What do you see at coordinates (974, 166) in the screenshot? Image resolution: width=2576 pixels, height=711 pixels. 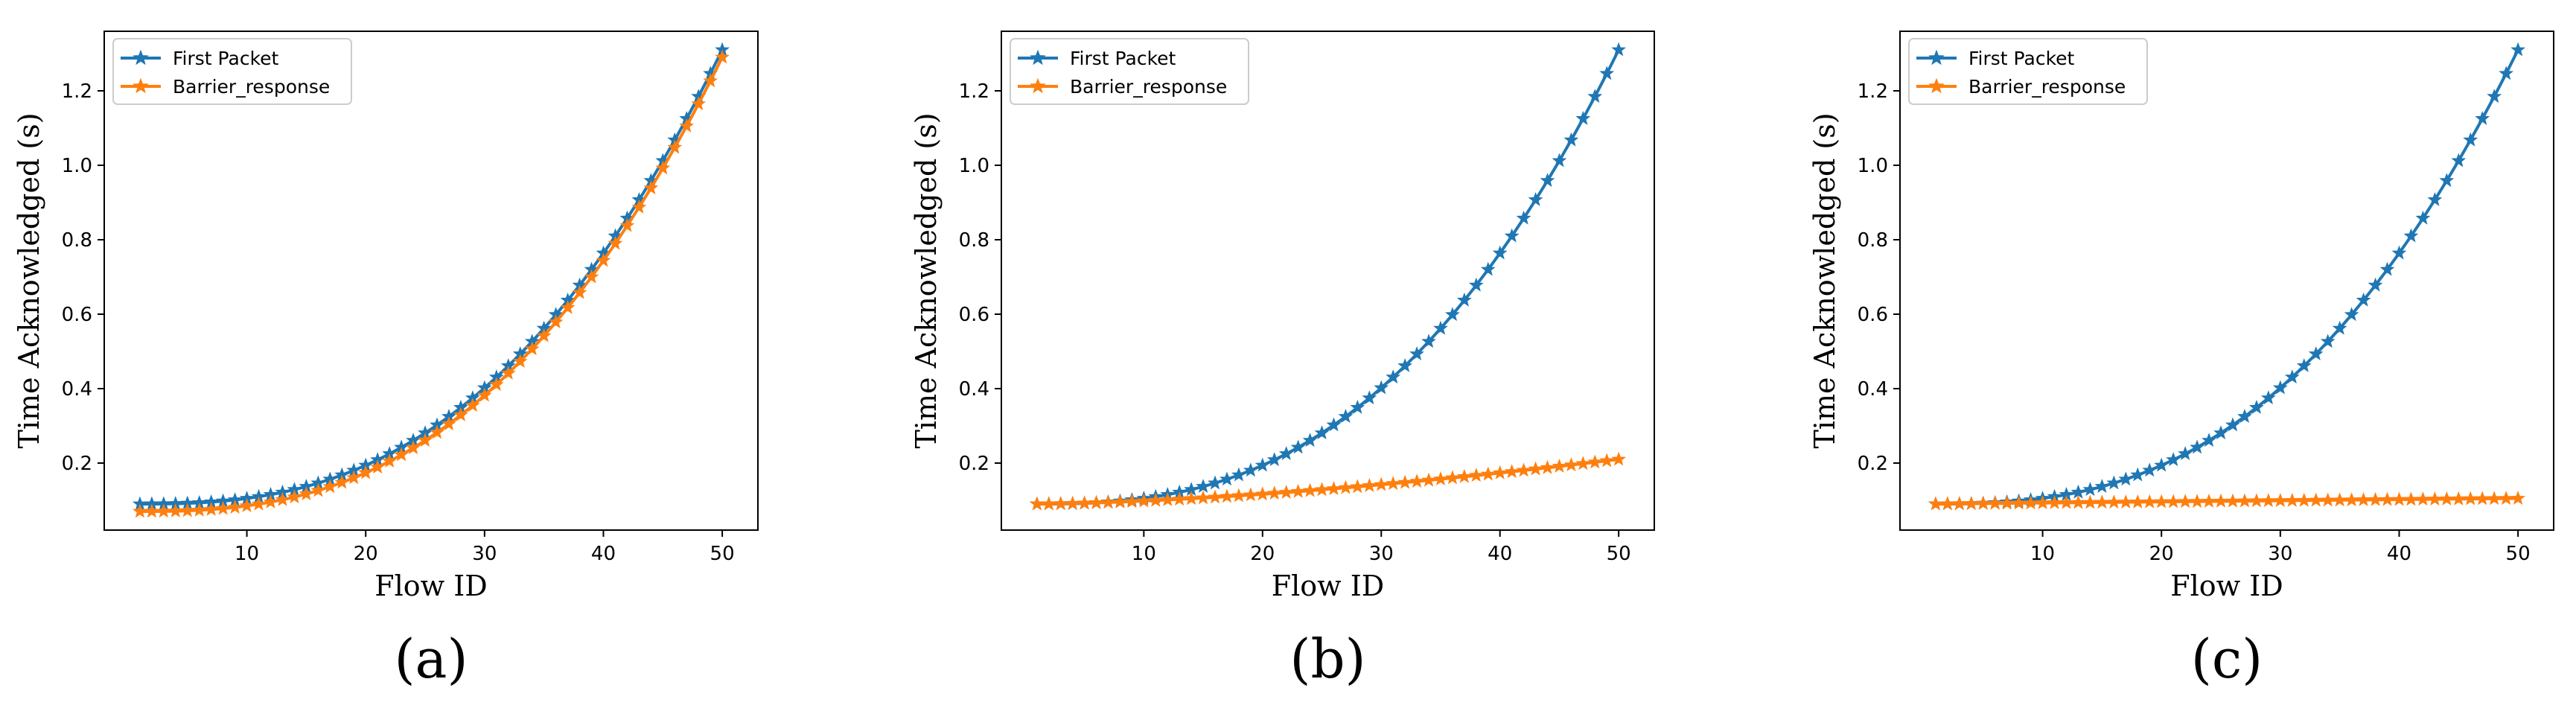 I see `y-tick-label: 1.0` at bounding box center [974, 166].